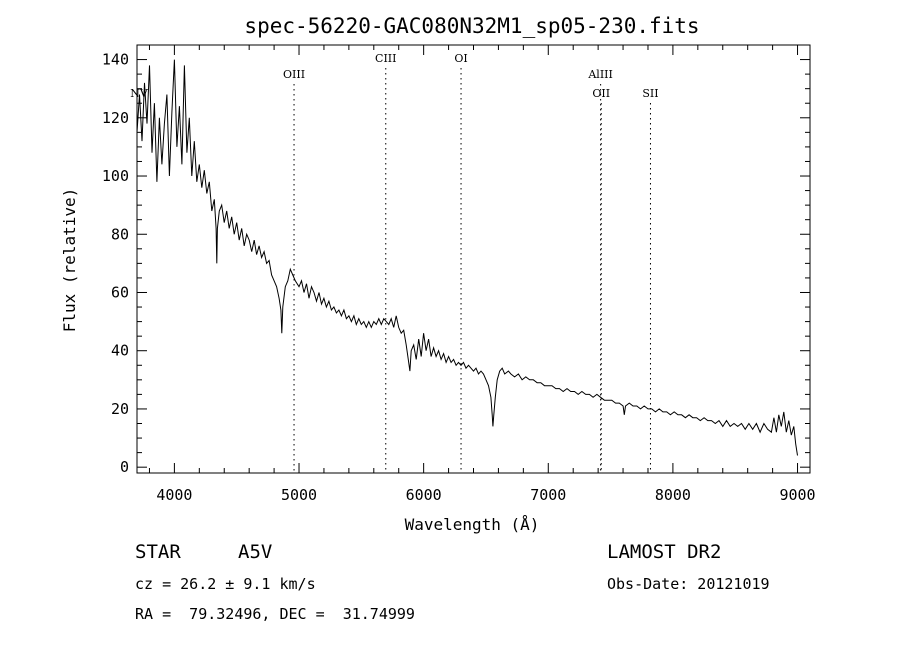 This screenshot has width=900, height=650. I want to click on x-tick-label: 5000, so click(299, 495).